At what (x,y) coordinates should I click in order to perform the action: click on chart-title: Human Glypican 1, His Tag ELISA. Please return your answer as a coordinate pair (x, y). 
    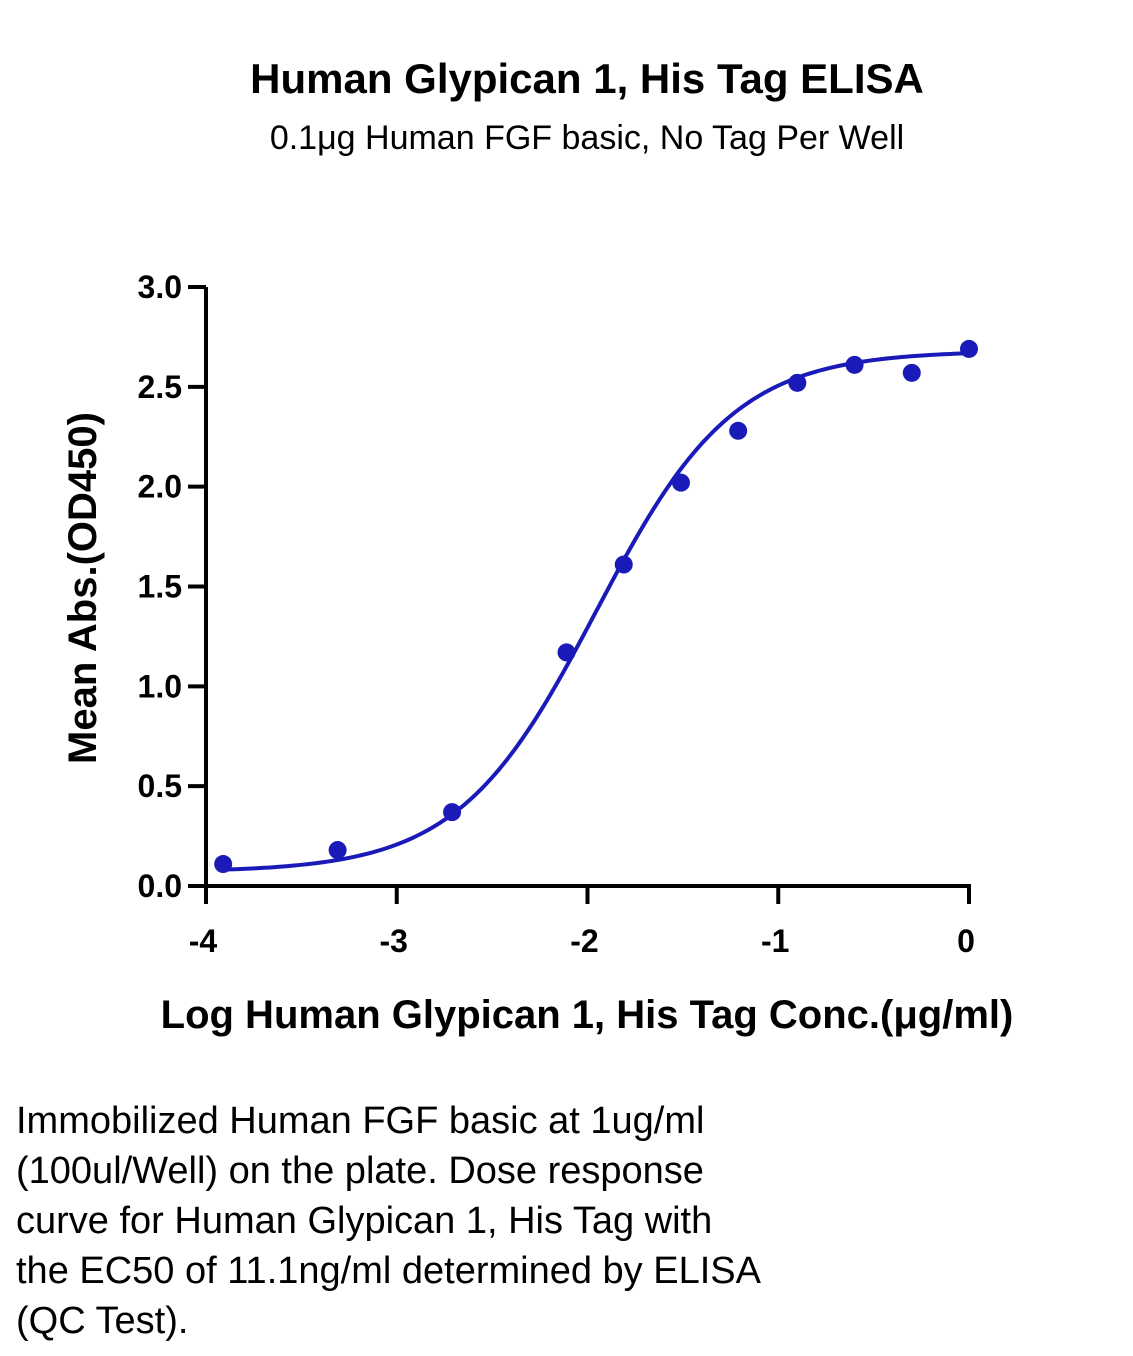
    Looking at the image, I should click on (587, 78).